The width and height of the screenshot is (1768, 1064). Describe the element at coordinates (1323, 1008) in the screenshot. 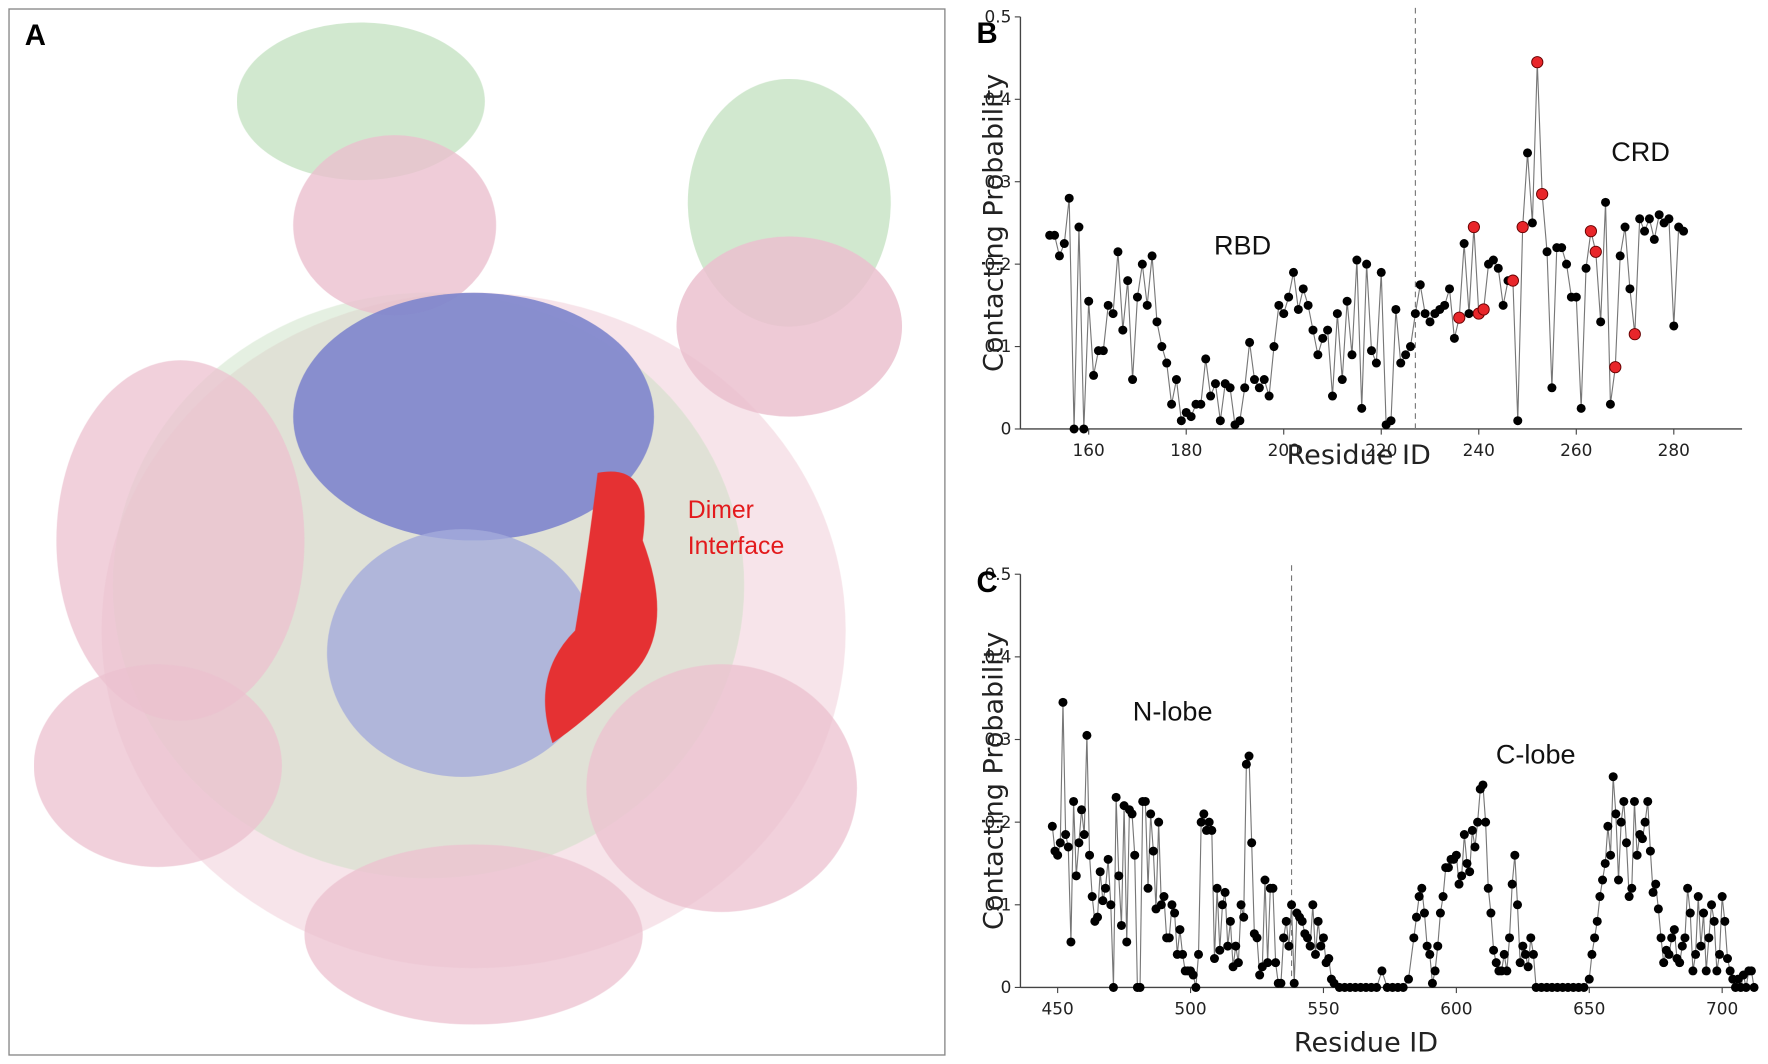

I see `x-tick-label: 550` at that location.